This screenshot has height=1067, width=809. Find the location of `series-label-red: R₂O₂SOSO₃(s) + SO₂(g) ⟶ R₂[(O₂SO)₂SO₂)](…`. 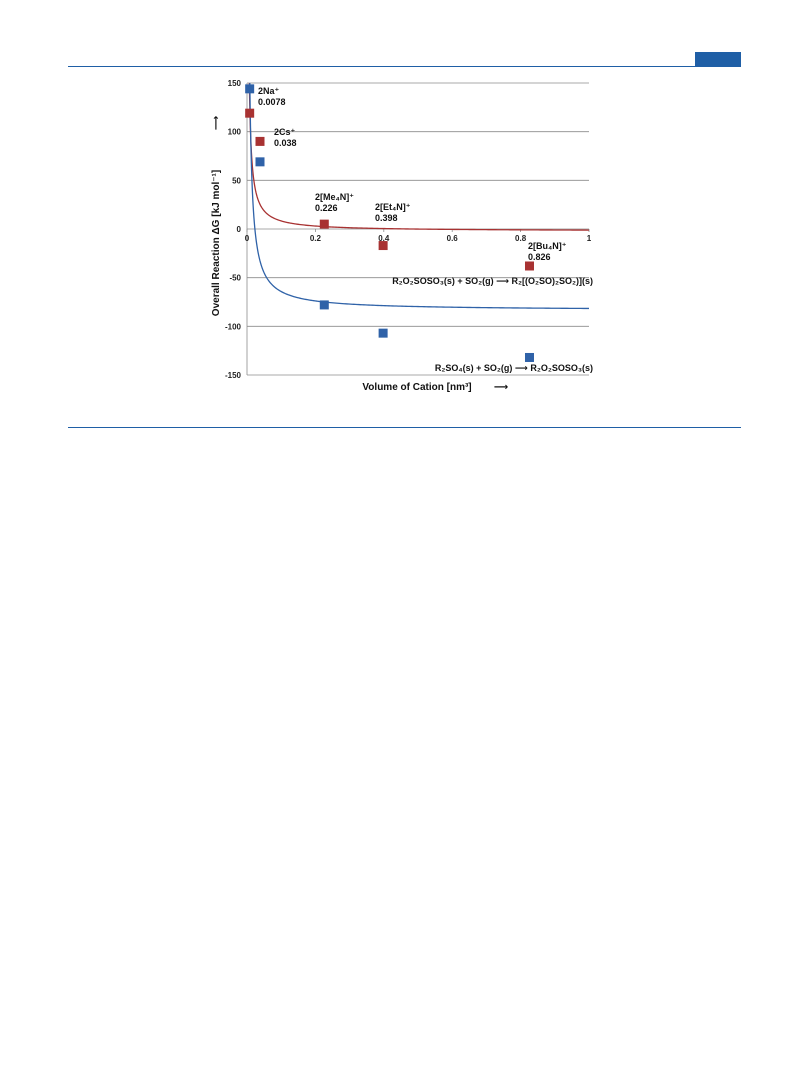

series-label-red: R₂O₂SOSO₃(s) + SO₂(g) ⟶ R₂[(O₂SO)₂SO₂)](… is located at coordinates (492, 281).